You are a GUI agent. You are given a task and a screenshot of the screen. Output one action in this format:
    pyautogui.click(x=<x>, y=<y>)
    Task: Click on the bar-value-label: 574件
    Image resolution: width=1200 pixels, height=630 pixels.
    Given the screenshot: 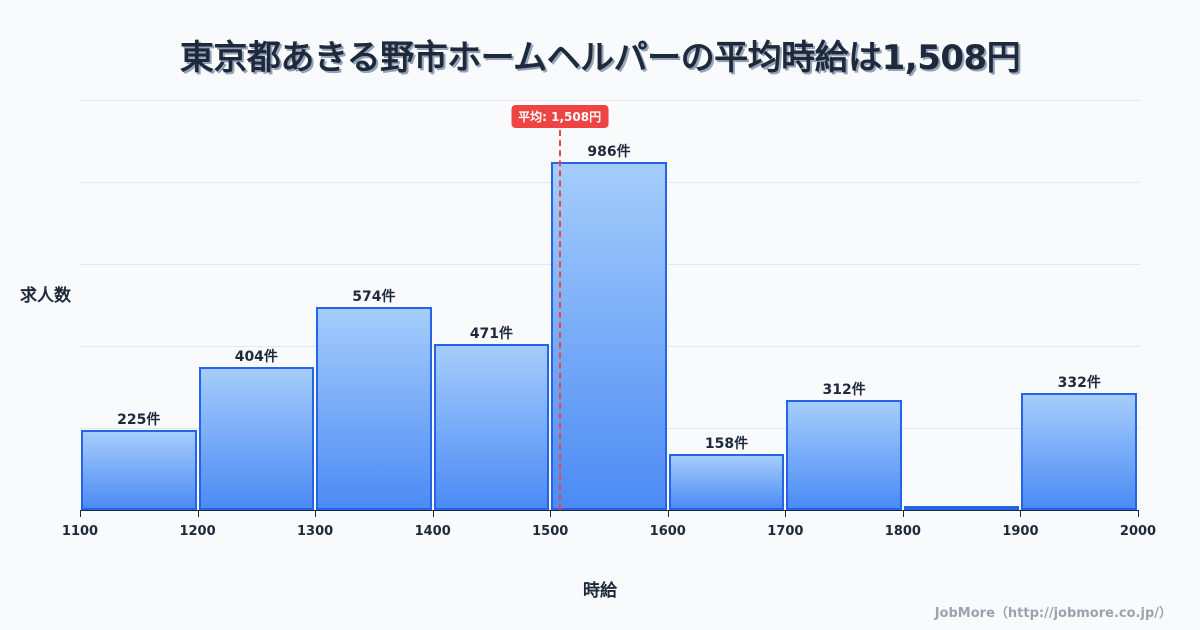 What is the action you would take?
    pyautogui.click(x=374, y=297)
    